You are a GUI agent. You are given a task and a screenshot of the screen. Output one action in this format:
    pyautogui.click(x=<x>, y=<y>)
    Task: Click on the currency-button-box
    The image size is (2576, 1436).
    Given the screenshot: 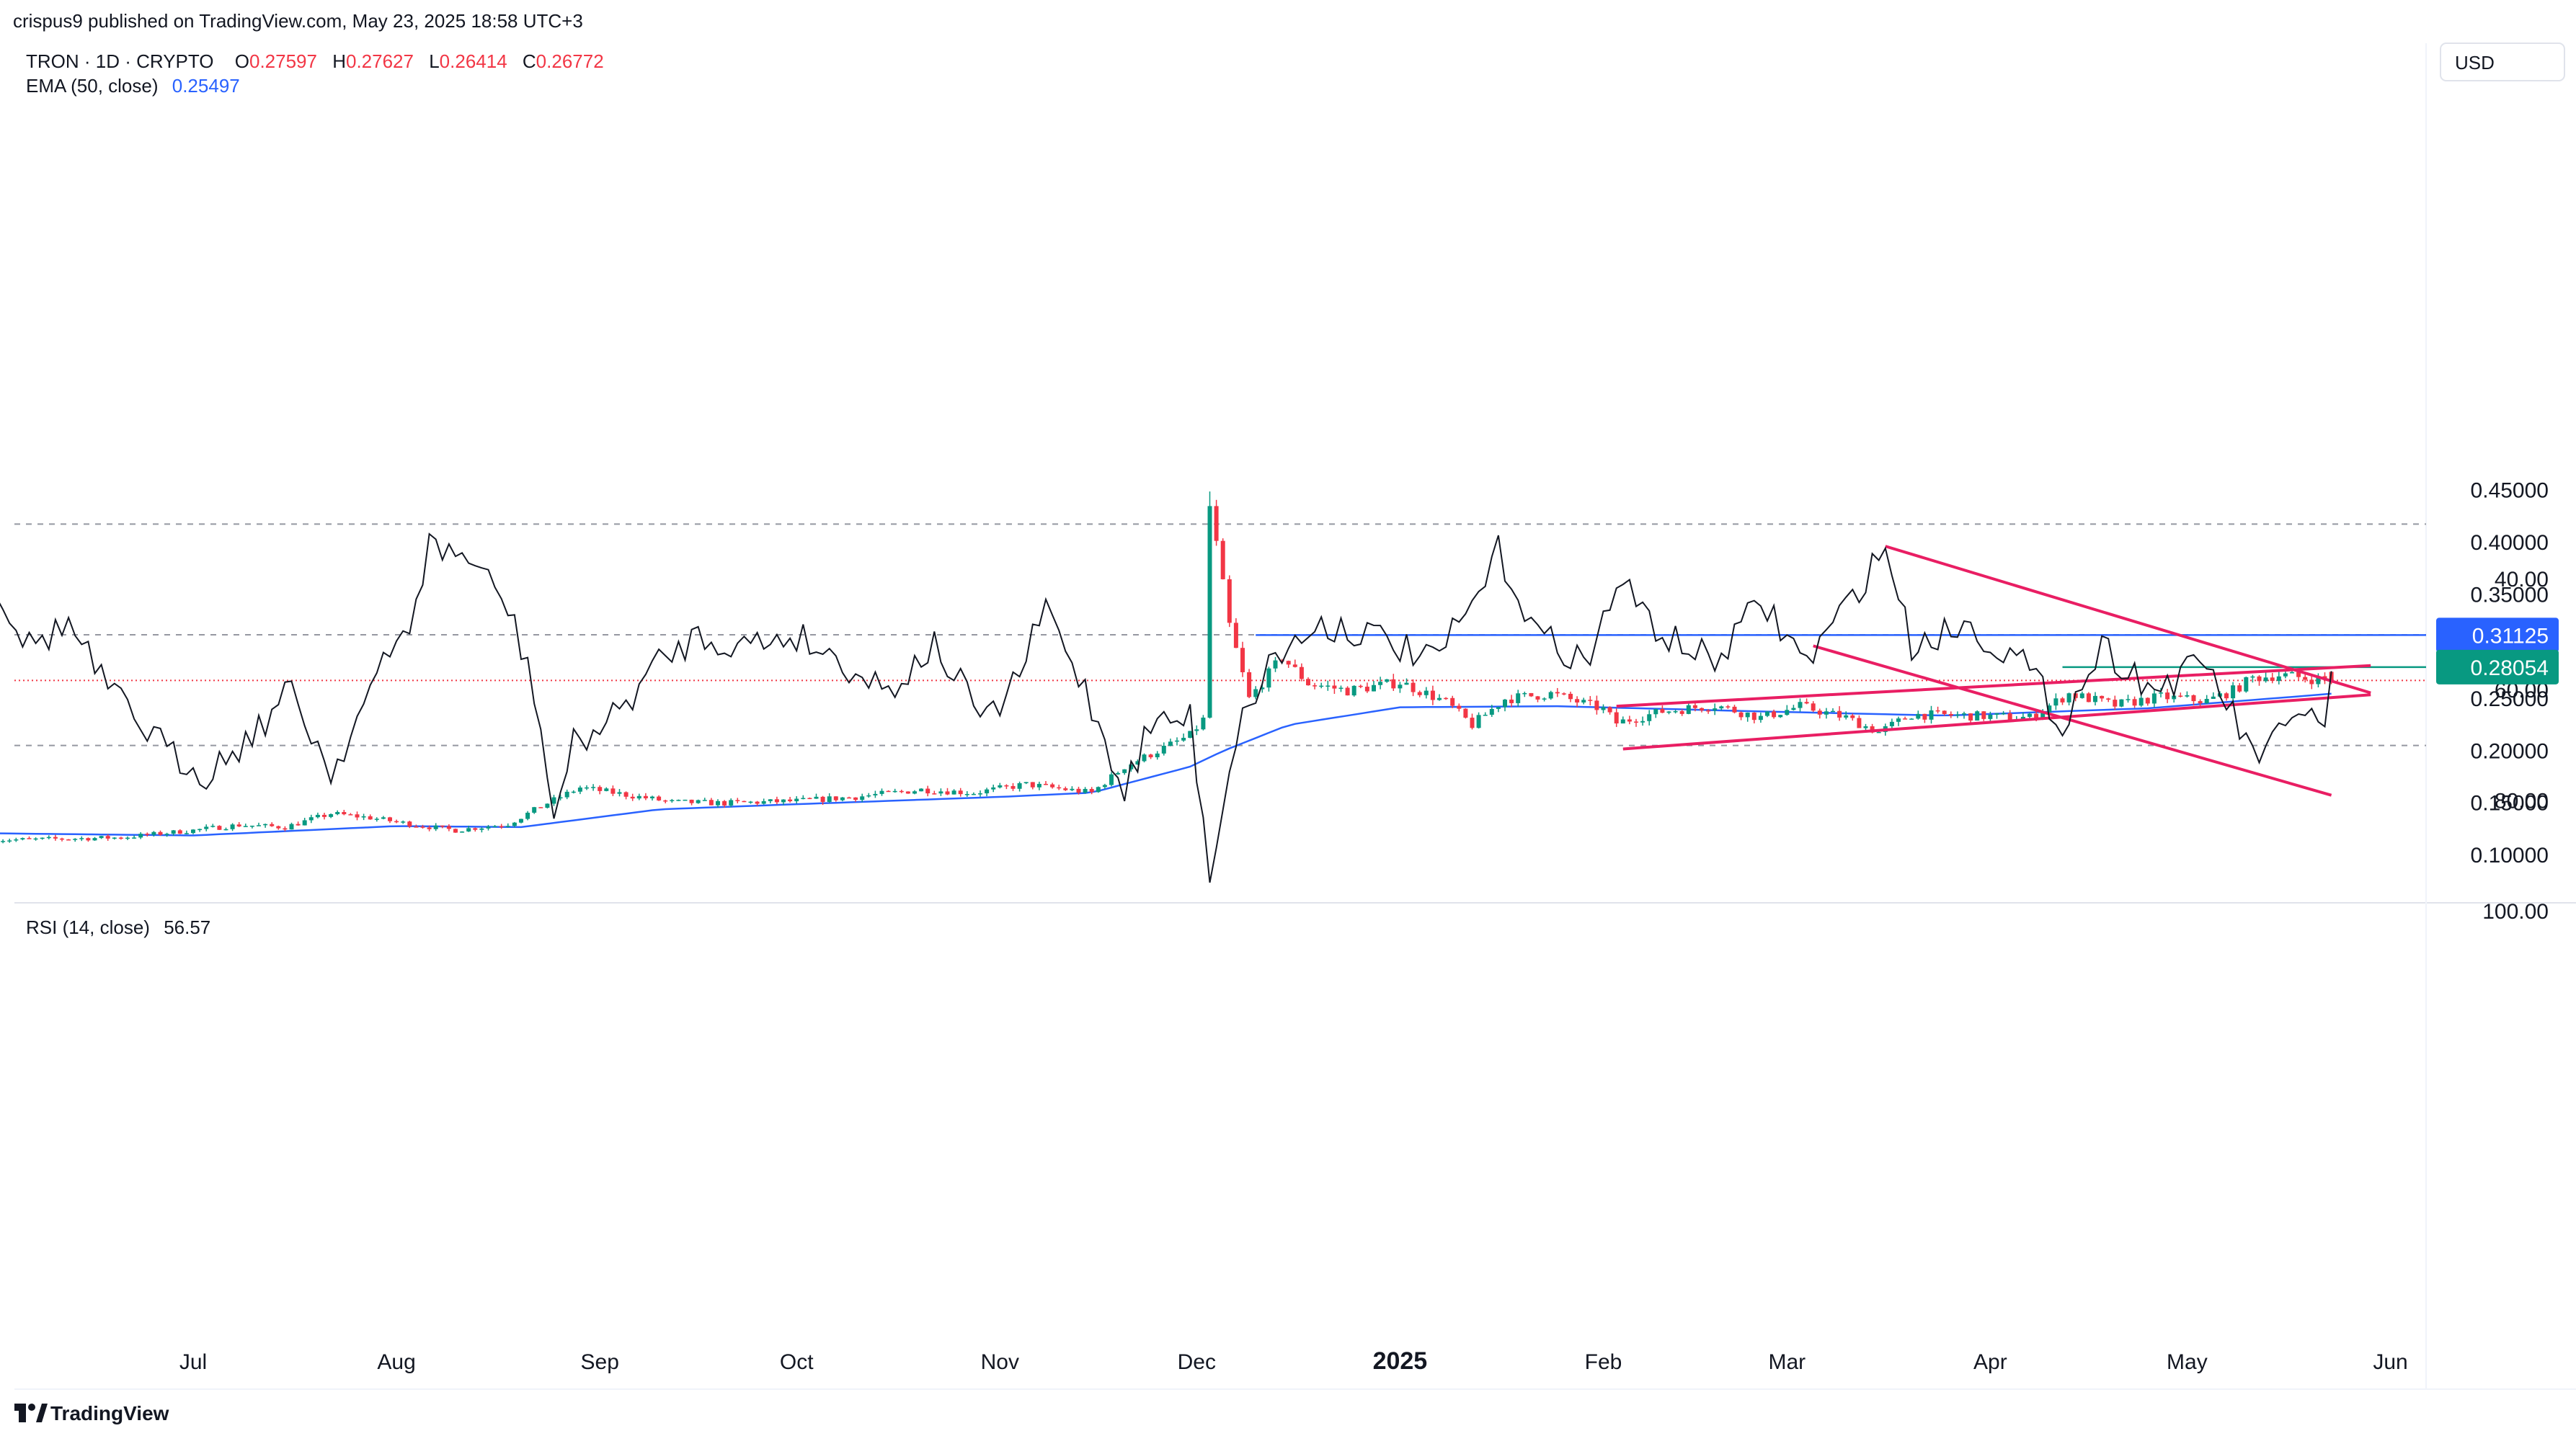 What is the action you would take?
    pyautogui.click(x=2502, y=62)
    